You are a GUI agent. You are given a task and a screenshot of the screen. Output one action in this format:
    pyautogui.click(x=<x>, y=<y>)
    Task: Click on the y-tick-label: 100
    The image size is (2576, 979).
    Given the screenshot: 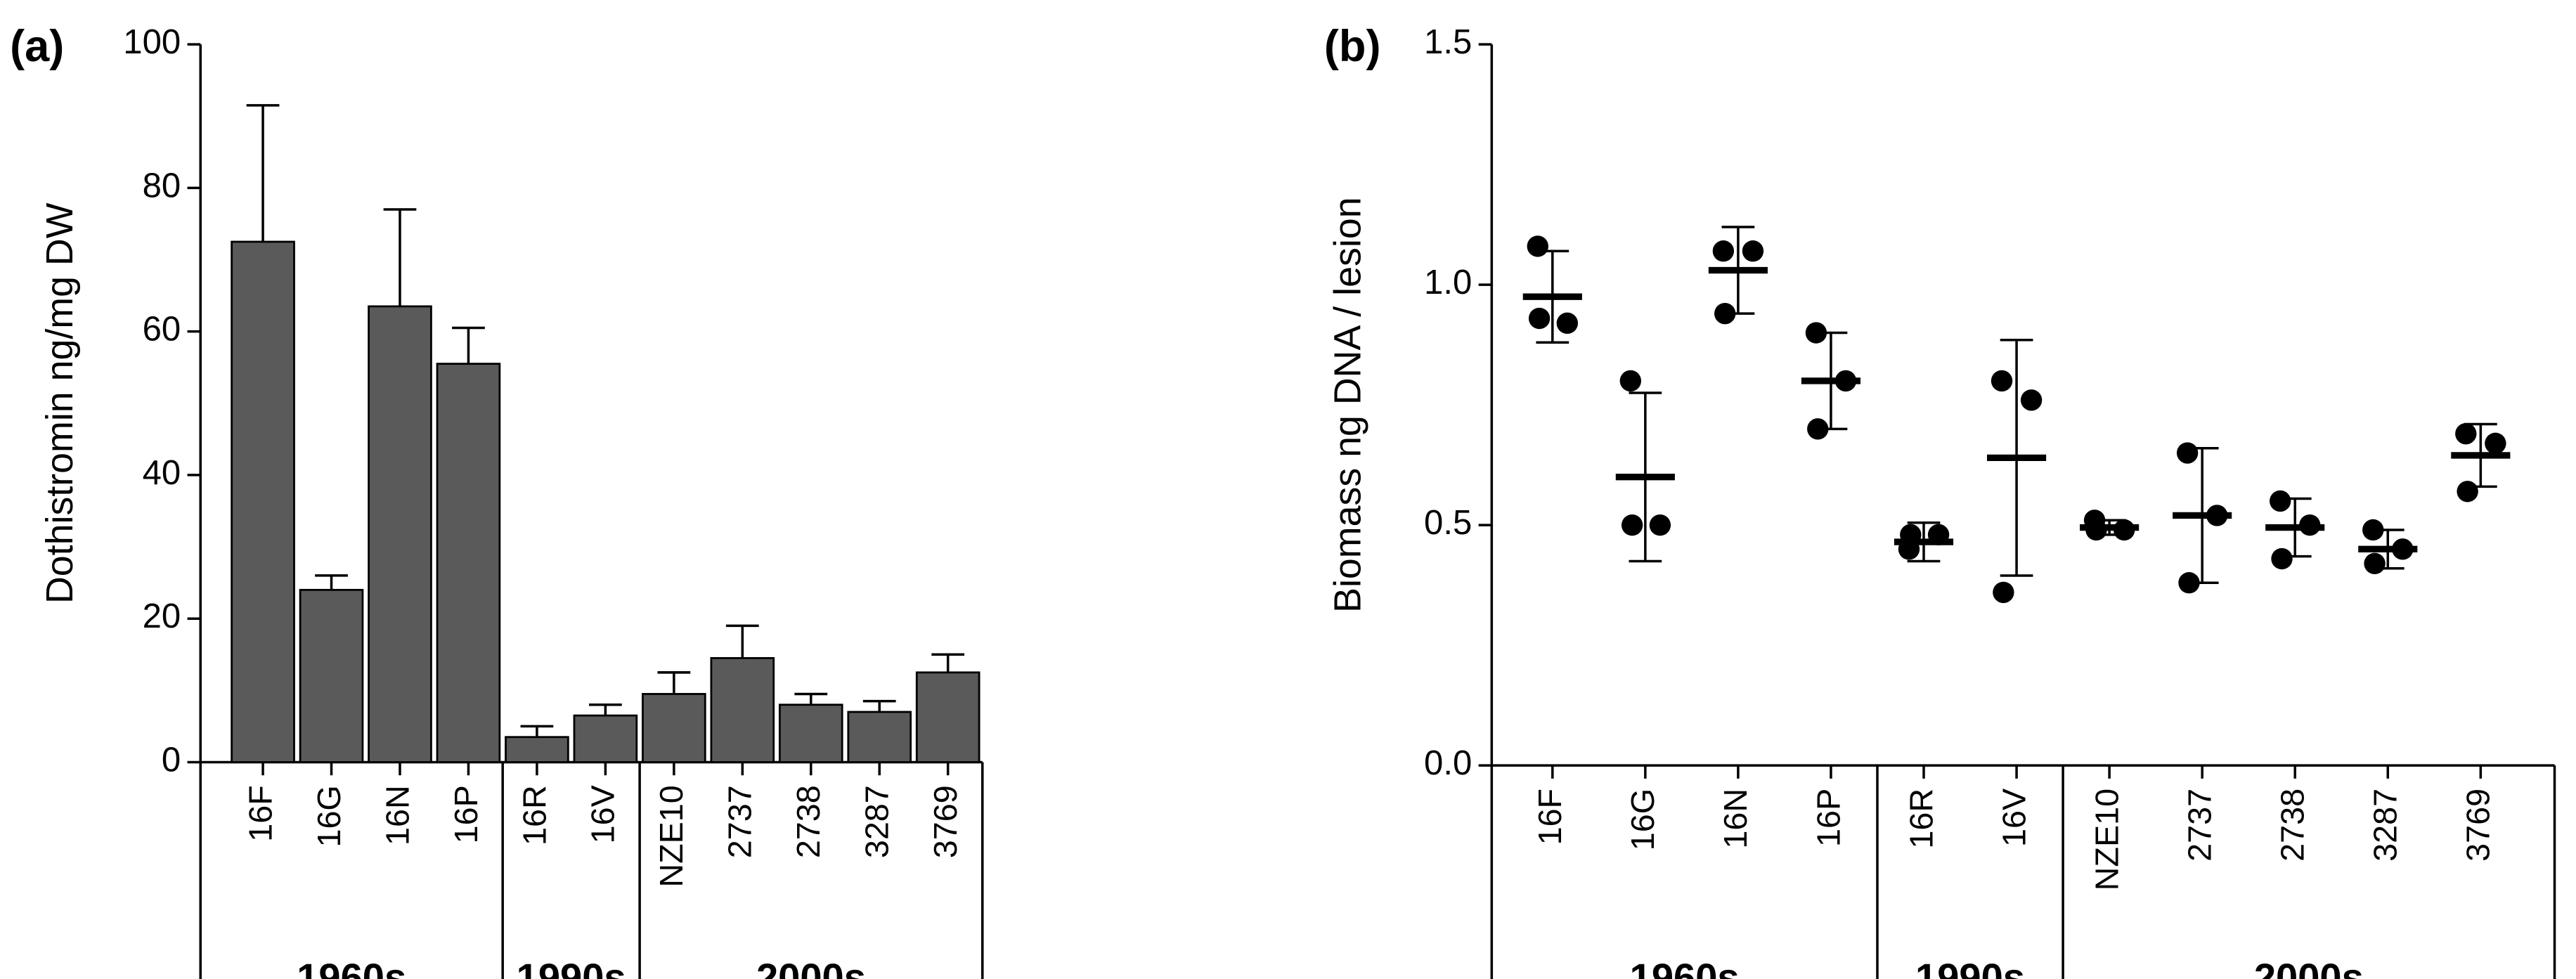 What is the action you would take?
    pyautogui.click(x=152, y=42)
    